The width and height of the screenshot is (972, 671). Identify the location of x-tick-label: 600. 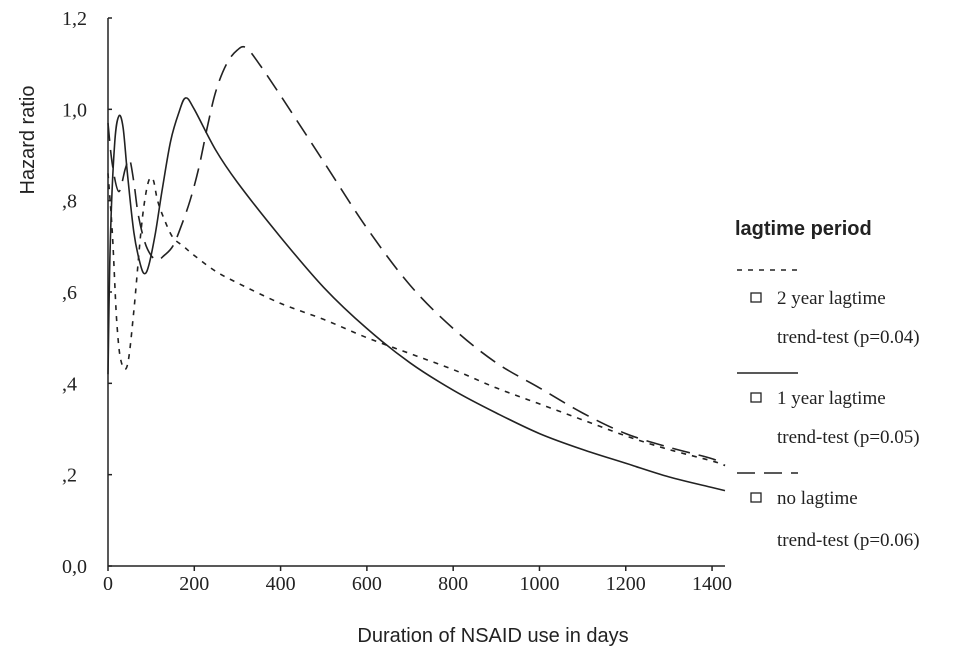
(367, 584).